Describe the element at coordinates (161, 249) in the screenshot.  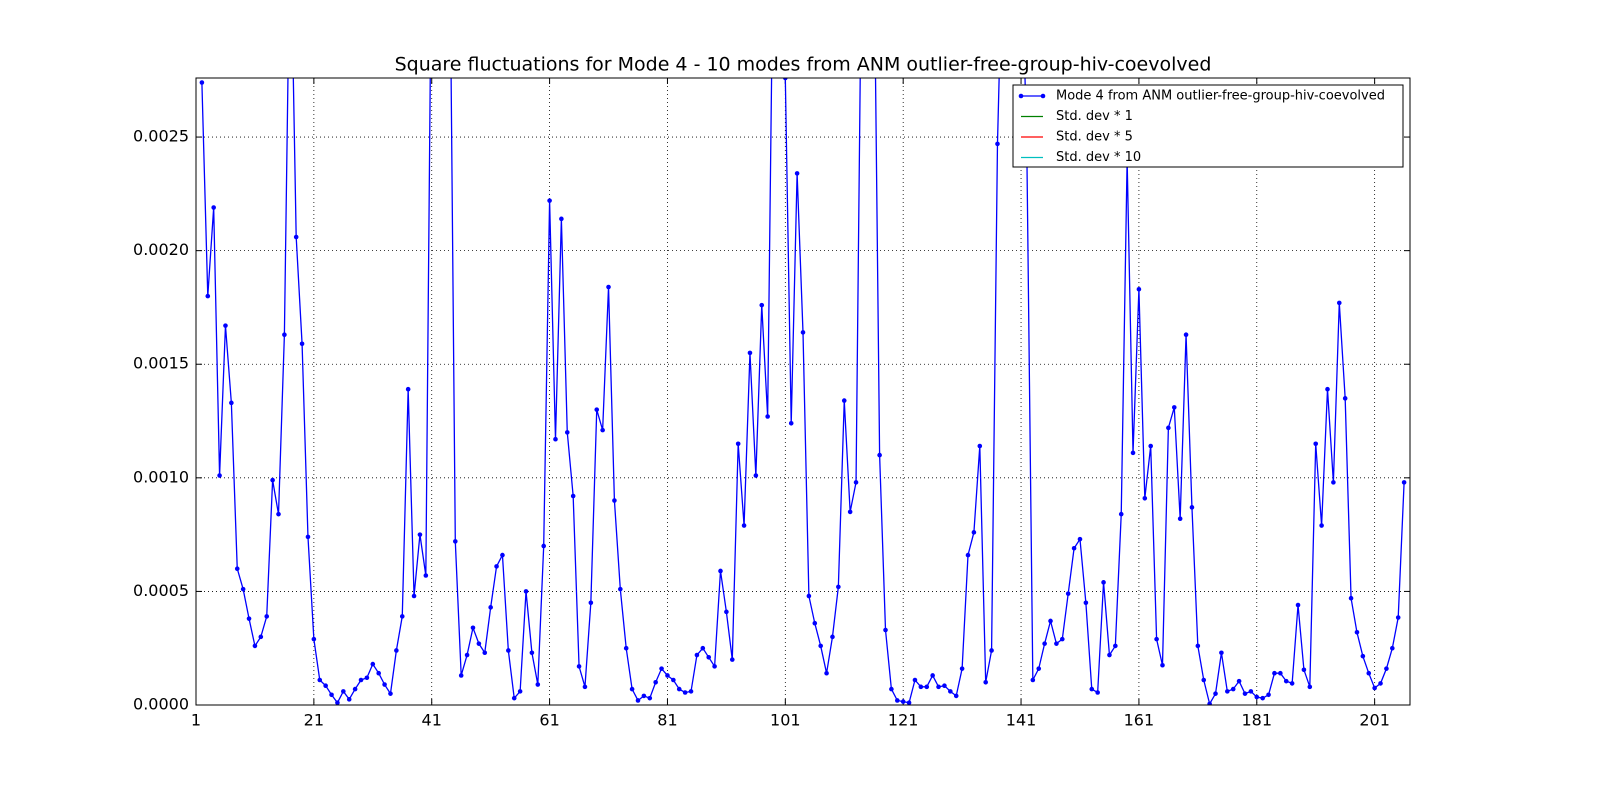
I see `y-tick-label: 0.0020` at that location.